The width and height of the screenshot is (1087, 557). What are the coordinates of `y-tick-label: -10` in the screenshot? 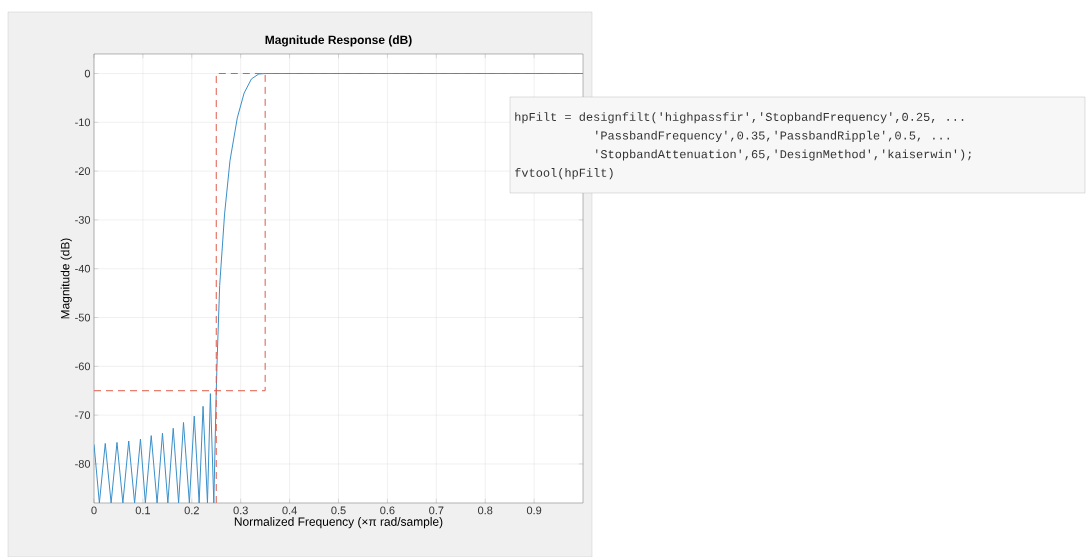 It's located at (83, 122).